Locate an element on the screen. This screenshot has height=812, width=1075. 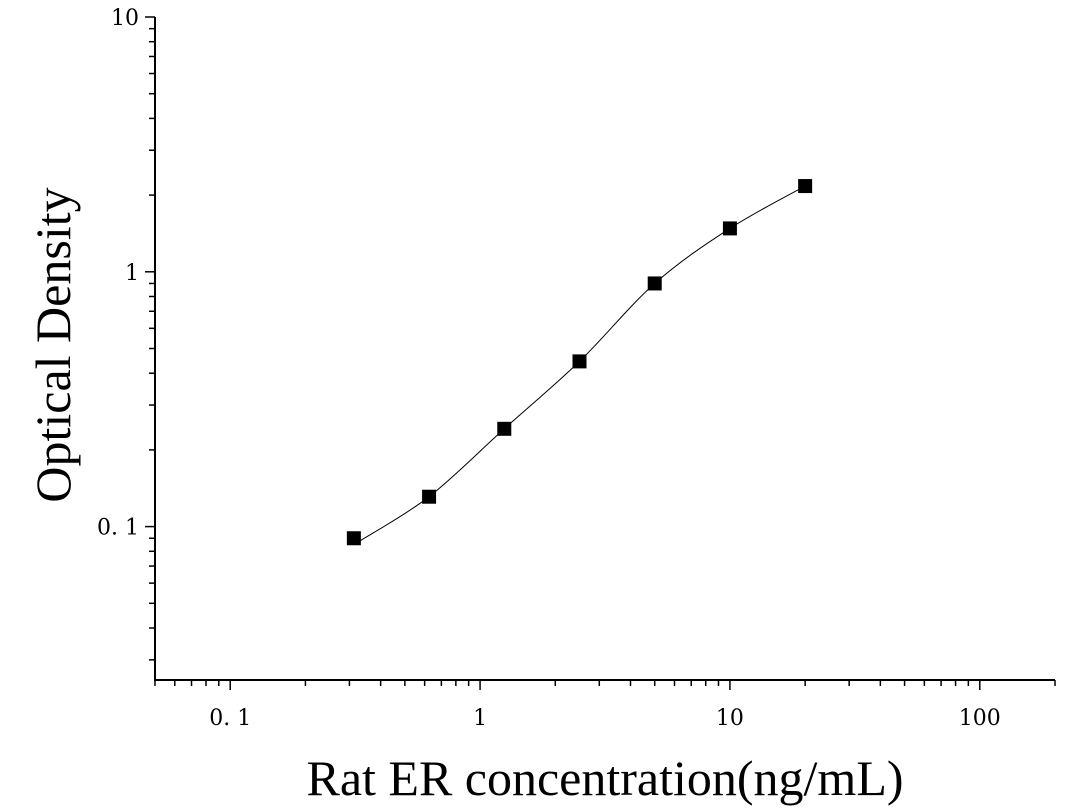
y-axis-title: Optical Density is located at coordinates (53, 344).